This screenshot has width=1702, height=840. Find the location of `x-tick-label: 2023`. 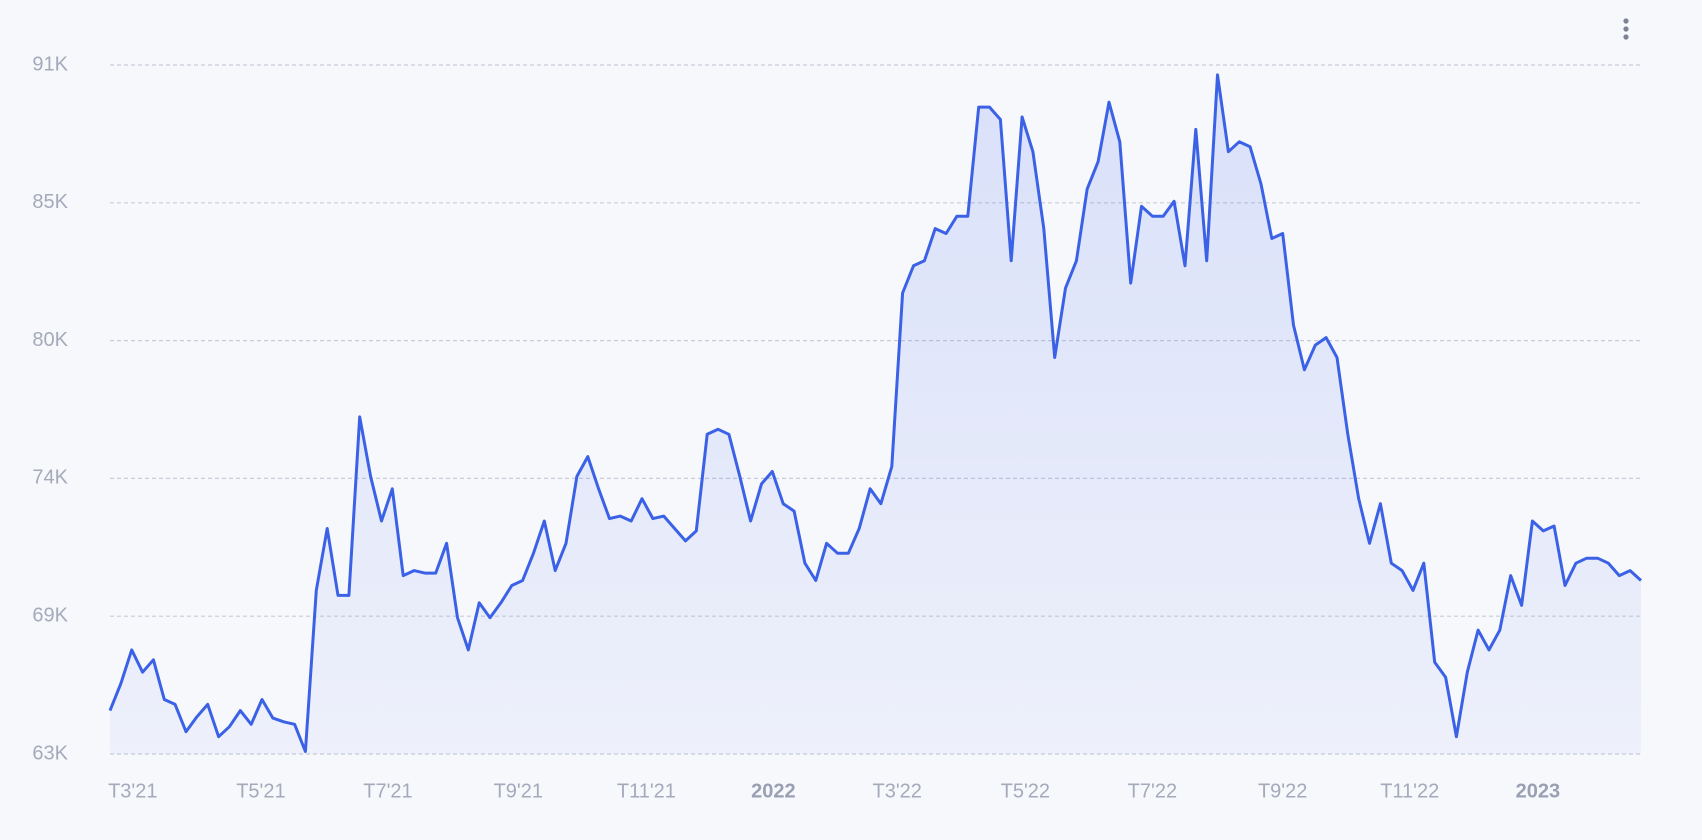

x-tick-label: 2023 is located at coordinates (1538, 791).